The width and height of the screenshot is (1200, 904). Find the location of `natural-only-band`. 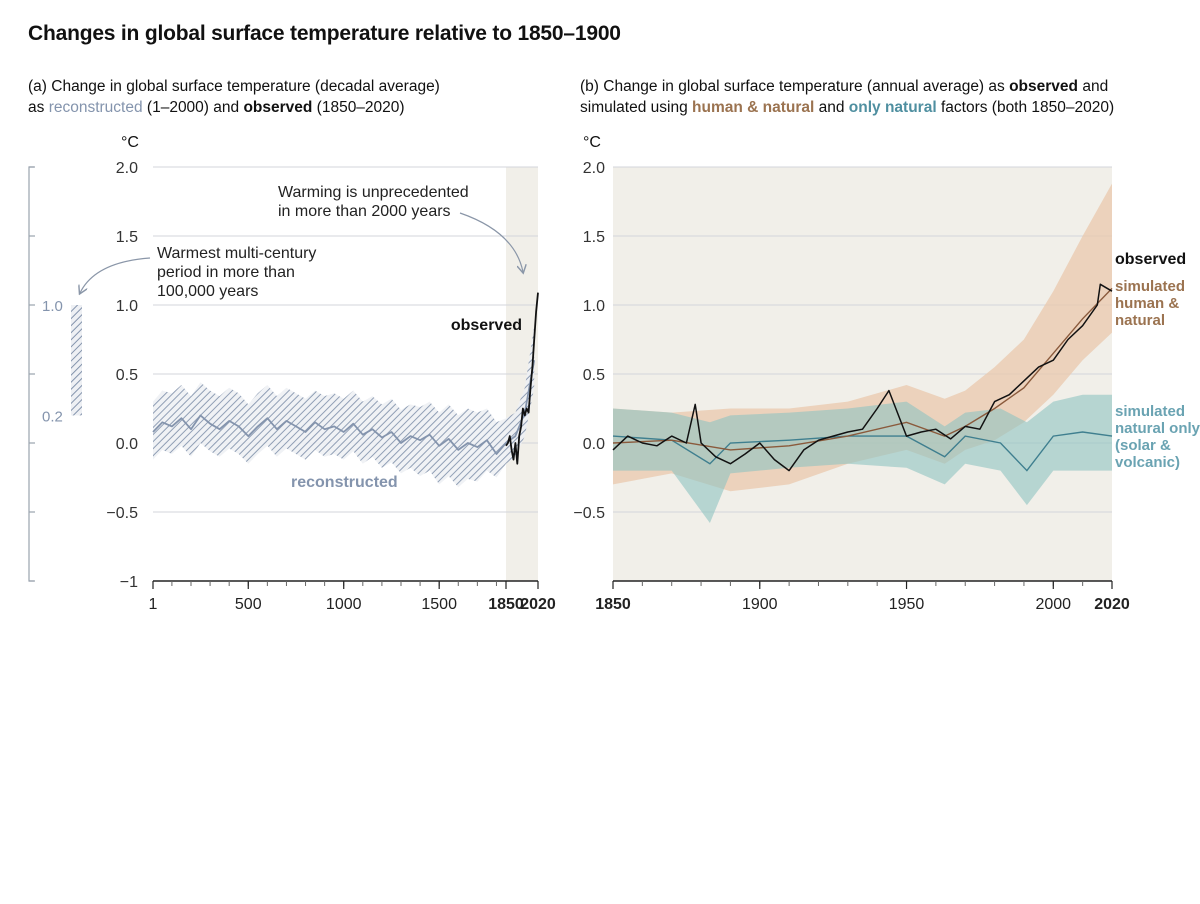

natural-only-band is located at coordinates (862, 458).